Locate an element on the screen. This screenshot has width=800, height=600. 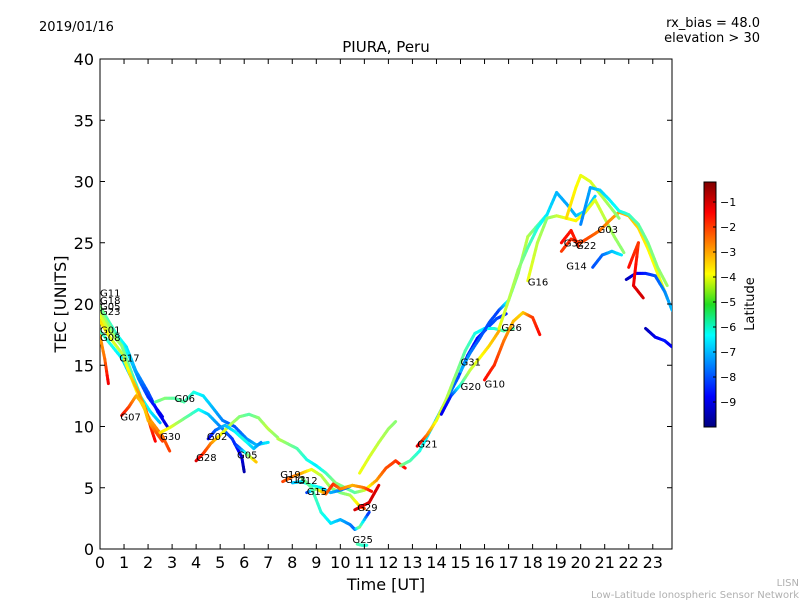
x-tick-label: 21 is located at coordinates (605, 562).